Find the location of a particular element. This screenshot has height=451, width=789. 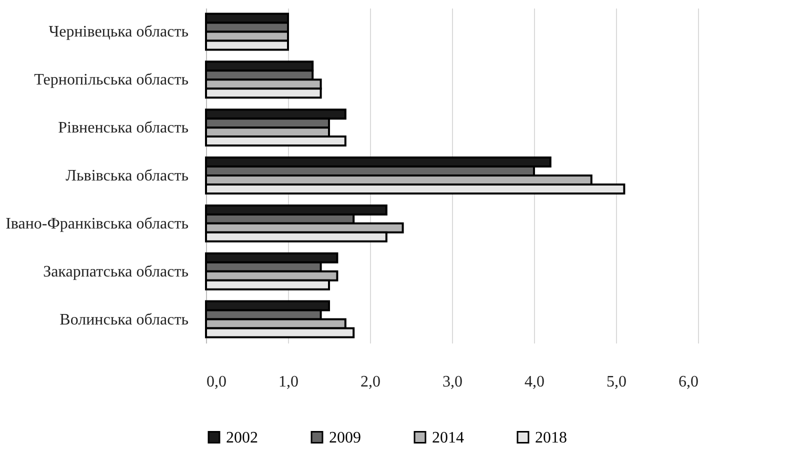

x-tick-label: 4,0 is located at coordinates (534, 382).